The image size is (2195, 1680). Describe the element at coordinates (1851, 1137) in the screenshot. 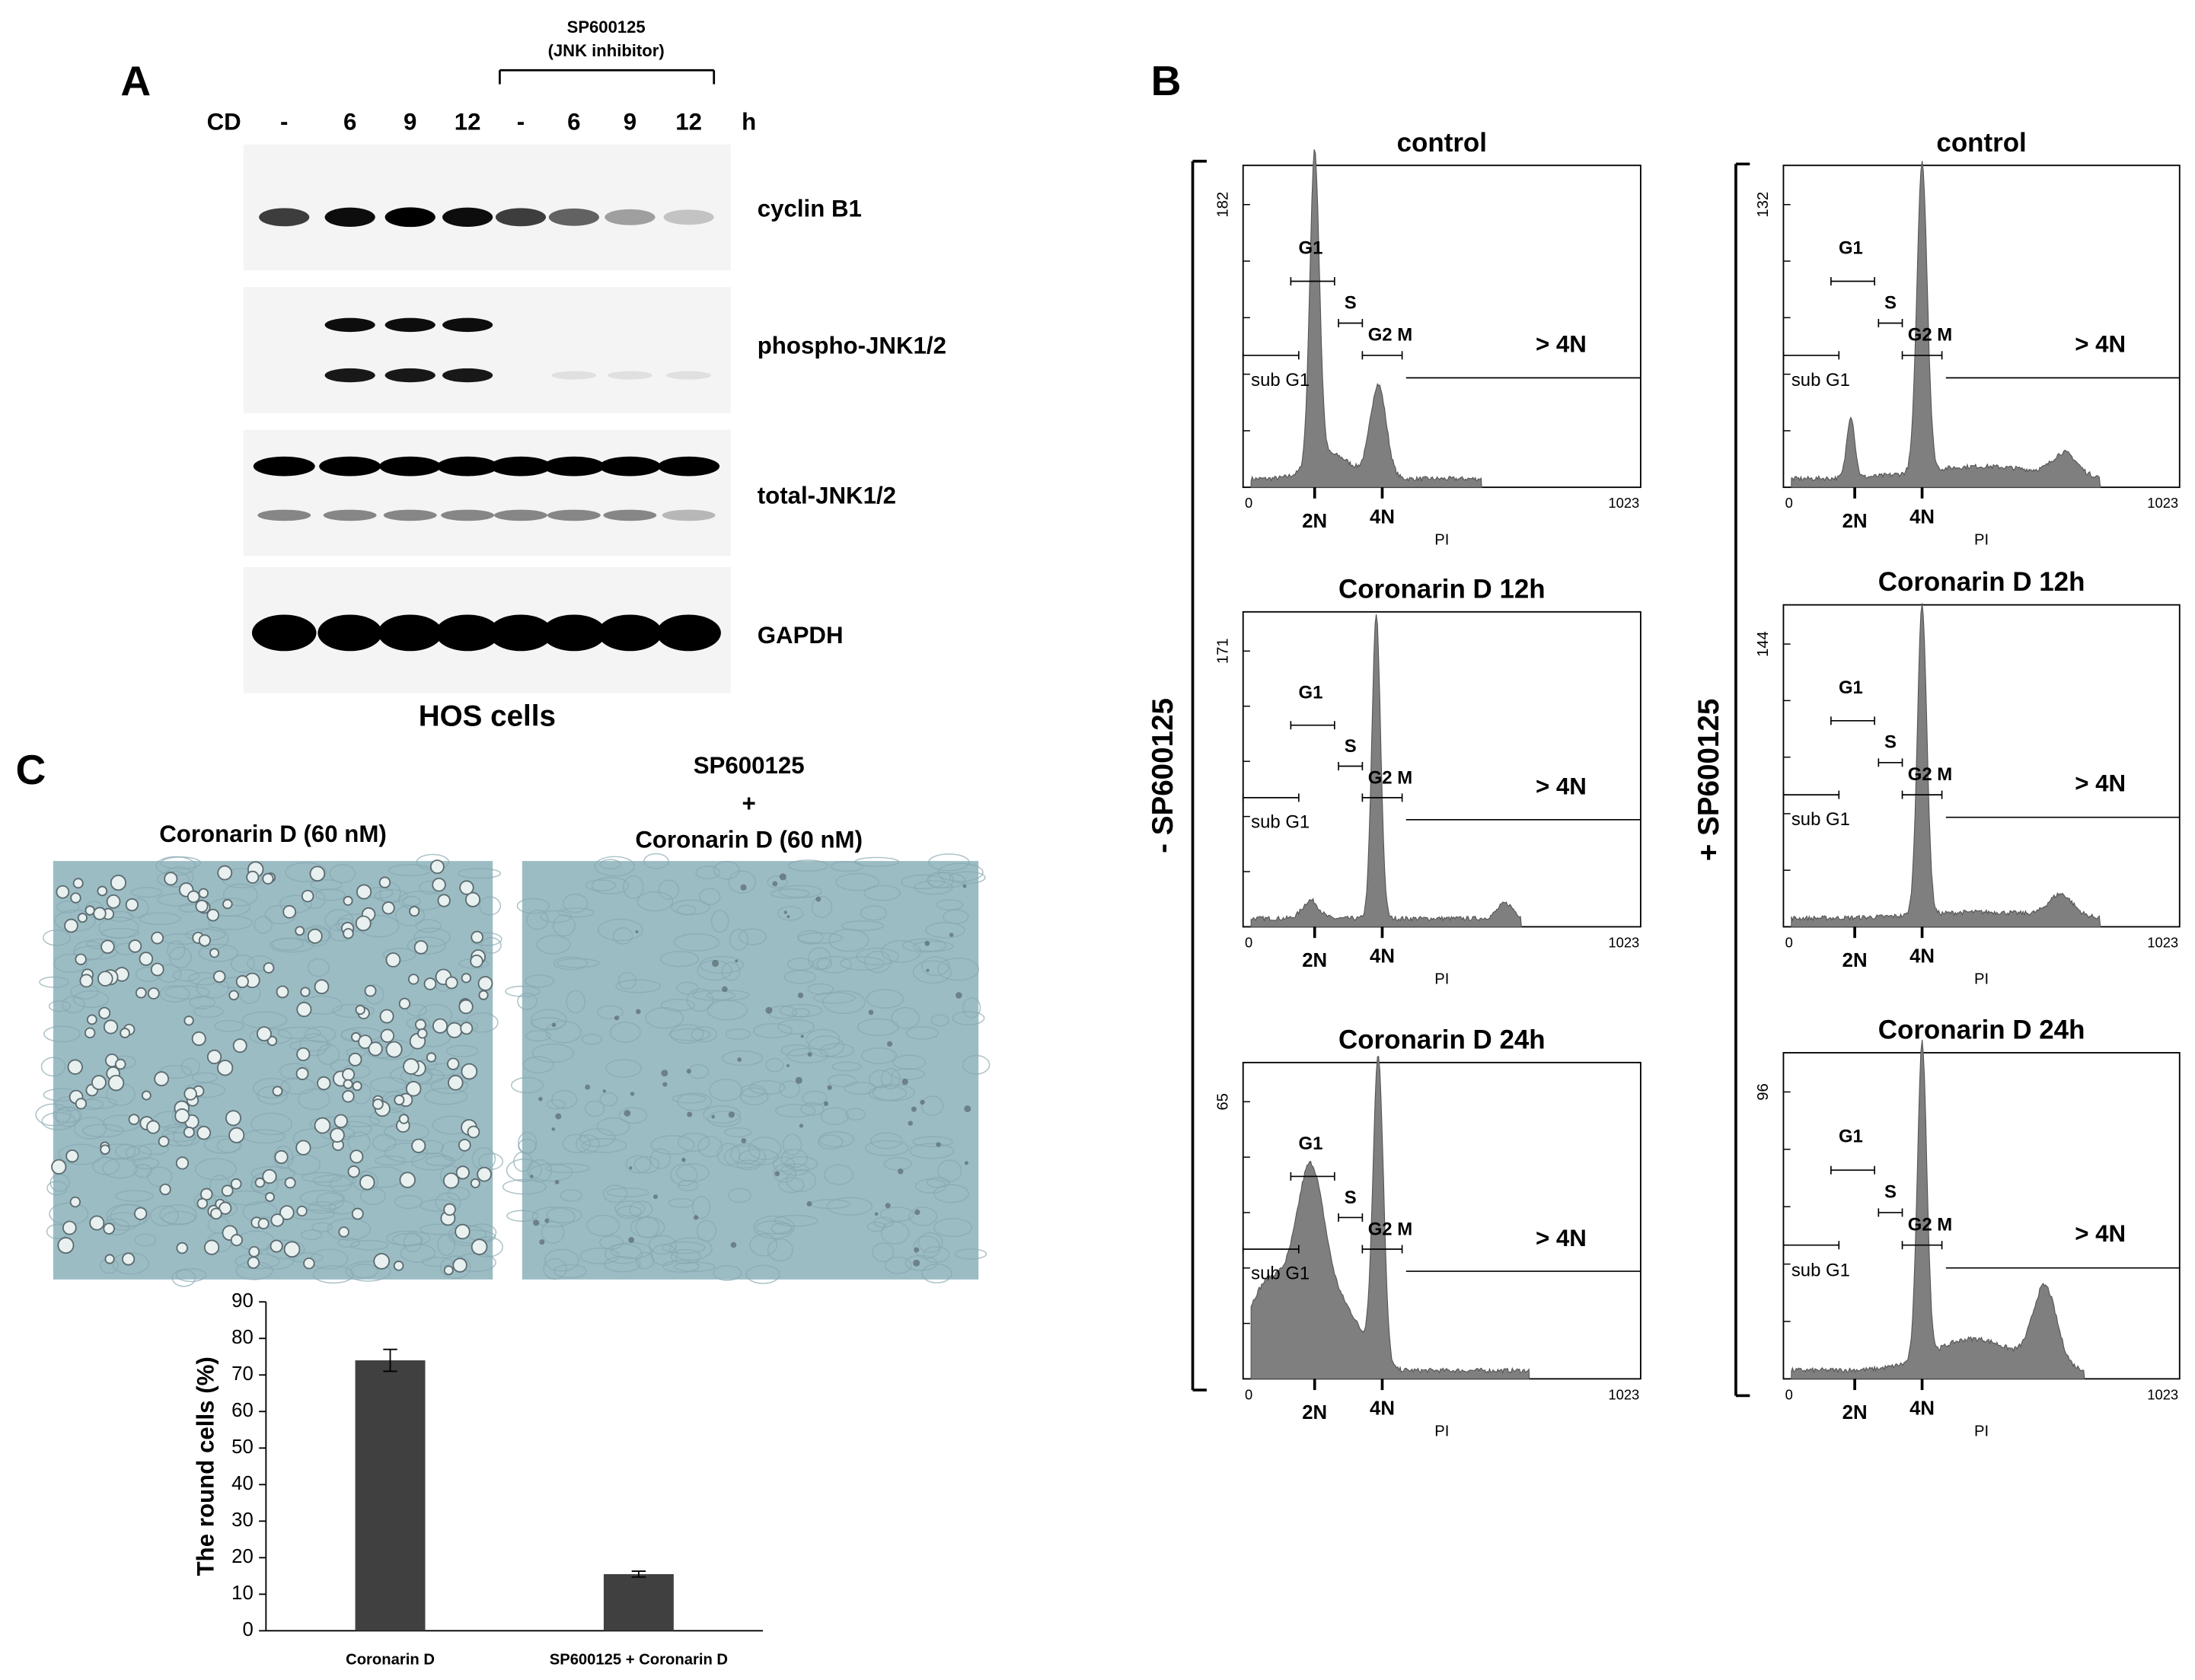

I see `gate-label: G1` at that location.